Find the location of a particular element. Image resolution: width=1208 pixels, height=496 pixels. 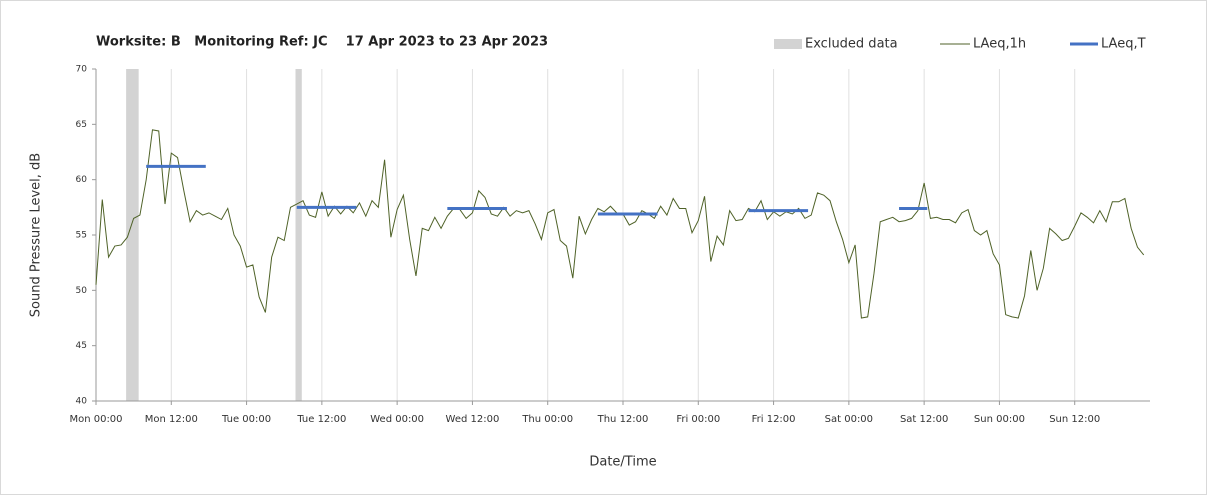

legend-label: LAeq,1h is located at coordinates (999, 44).